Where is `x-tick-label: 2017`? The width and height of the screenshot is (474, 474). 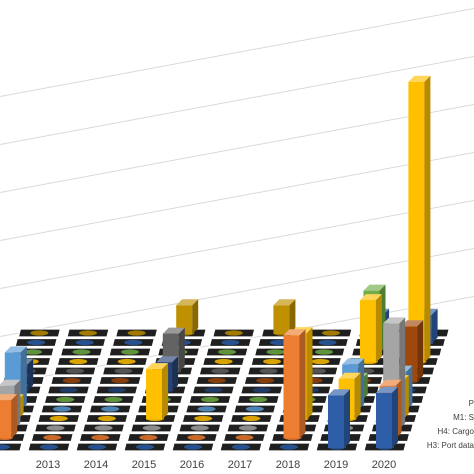 x-tick-label: 2017 is located at coordinates (240, 465).